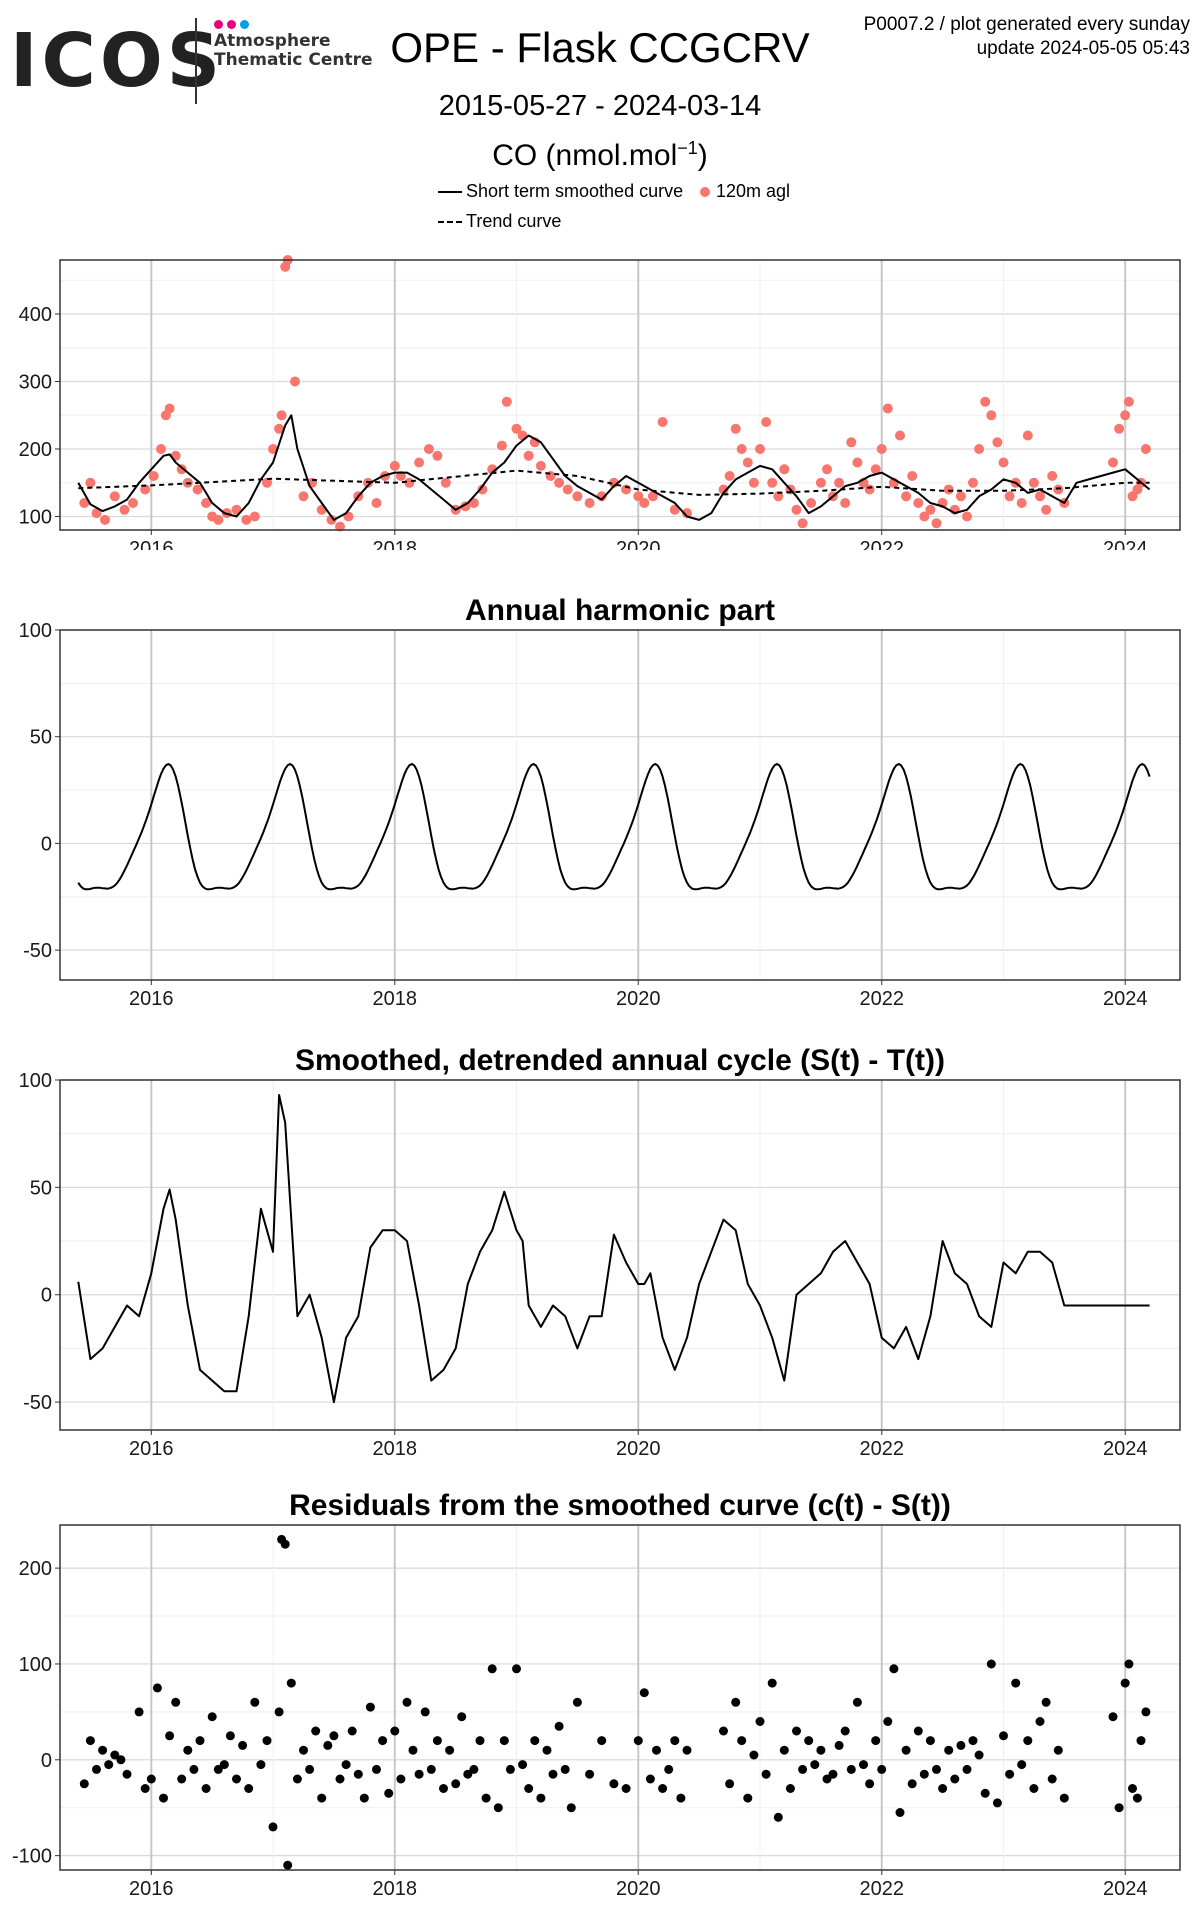 This screenshot has width=1200, height=1920. Describe the element at coordinates (35, 631) in the screenshot. I see `y-tick-label: 100` at that location.